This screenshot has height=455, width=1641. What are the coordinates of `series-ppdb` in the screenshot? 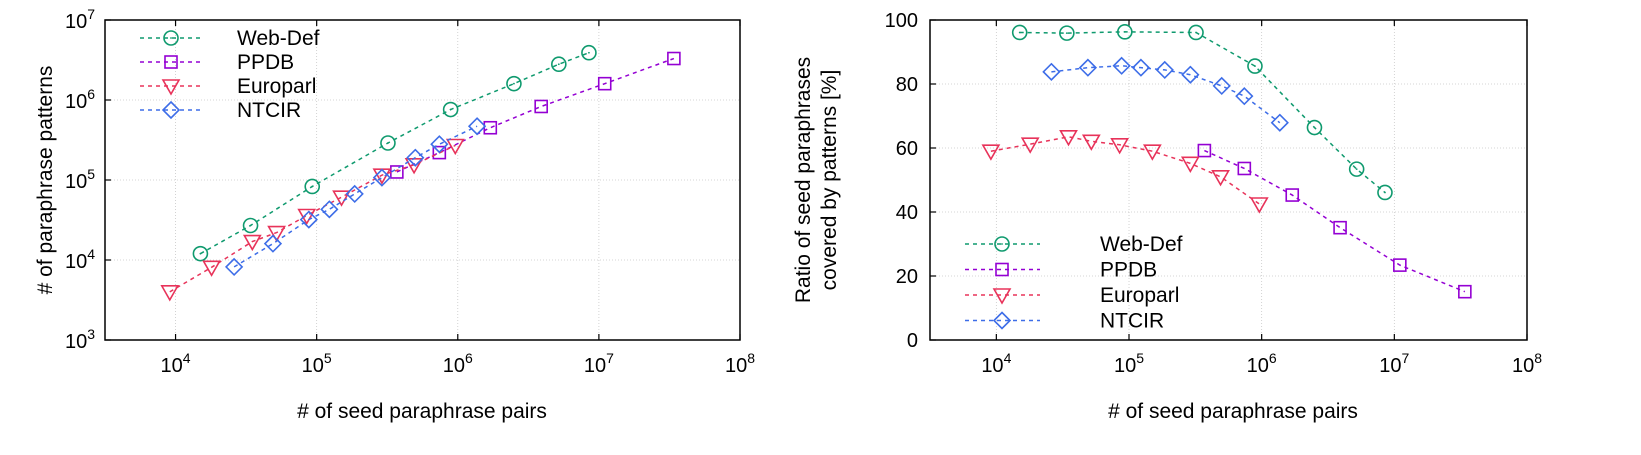 It's located at (535, 115).